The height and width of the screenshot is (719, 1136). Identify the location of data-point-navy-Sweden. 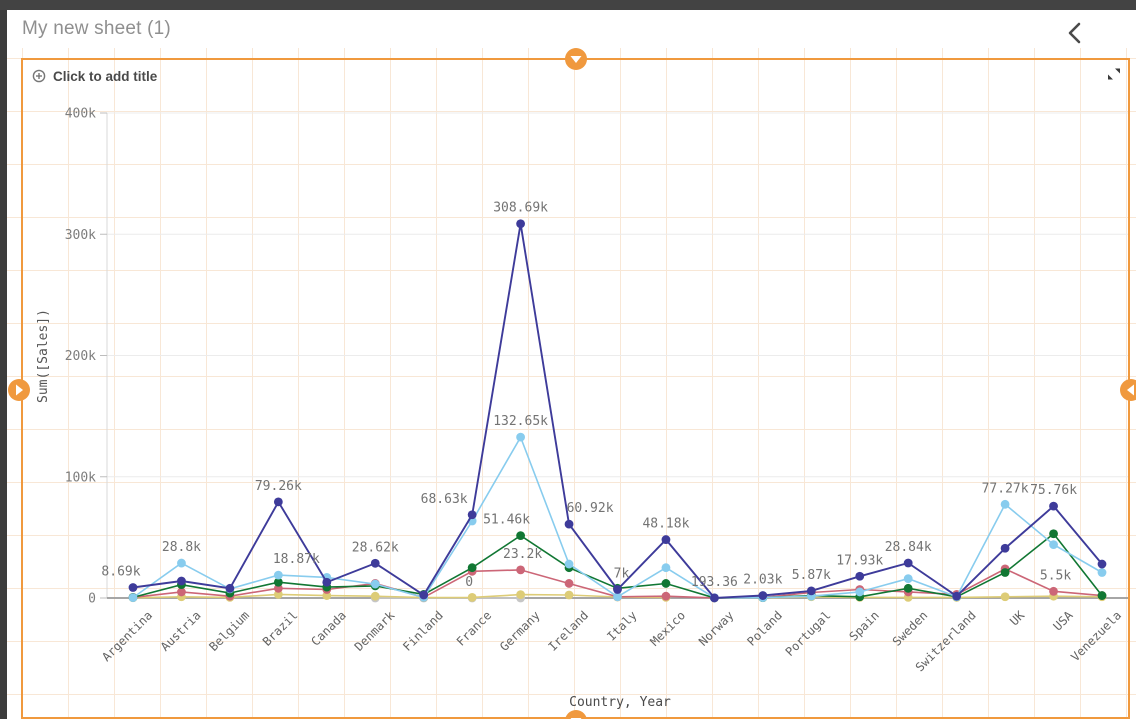
(908, 563).